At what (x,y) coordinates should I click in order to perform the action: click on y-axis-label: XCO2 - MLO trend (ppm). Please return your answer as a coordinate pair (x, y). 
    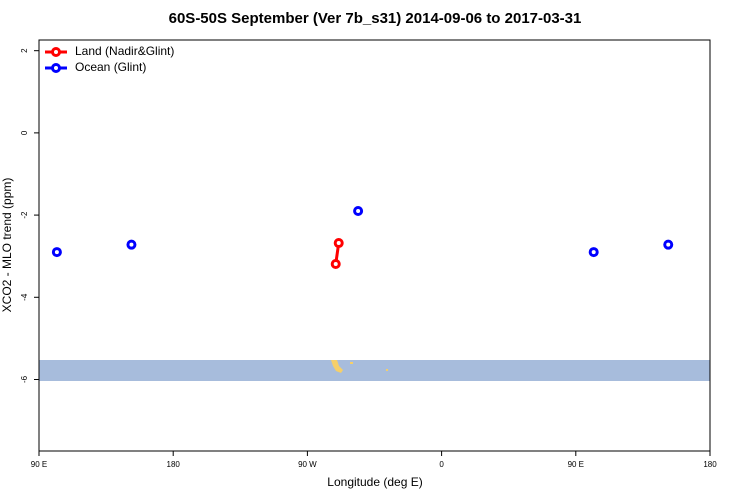
    Looking at the image, I should click on (7, 245).